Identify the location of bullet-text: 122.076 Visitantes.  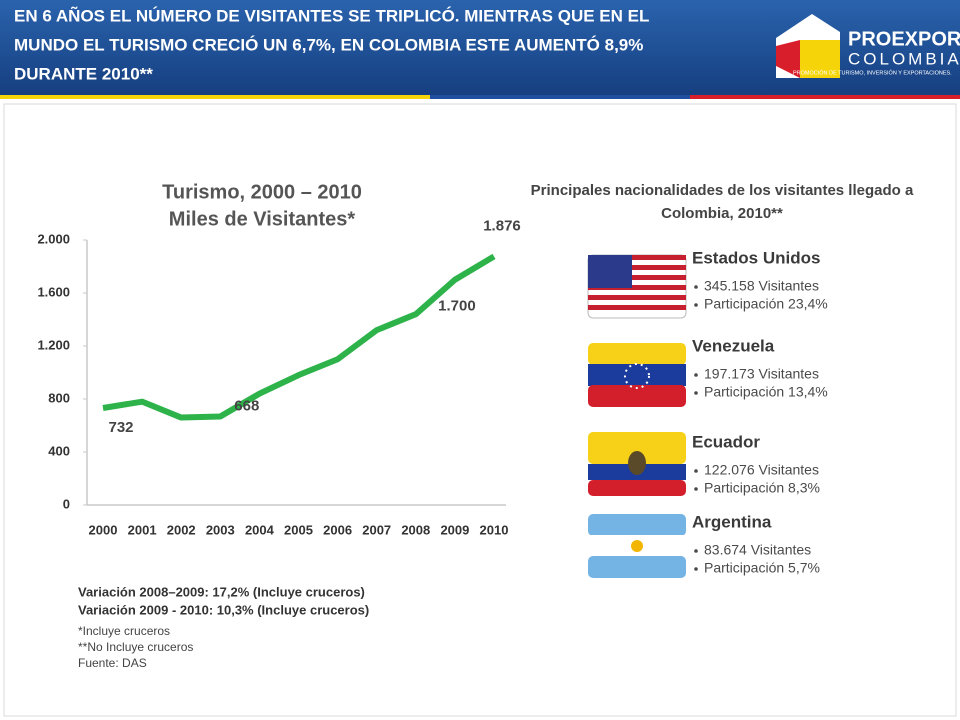
(761, 470).